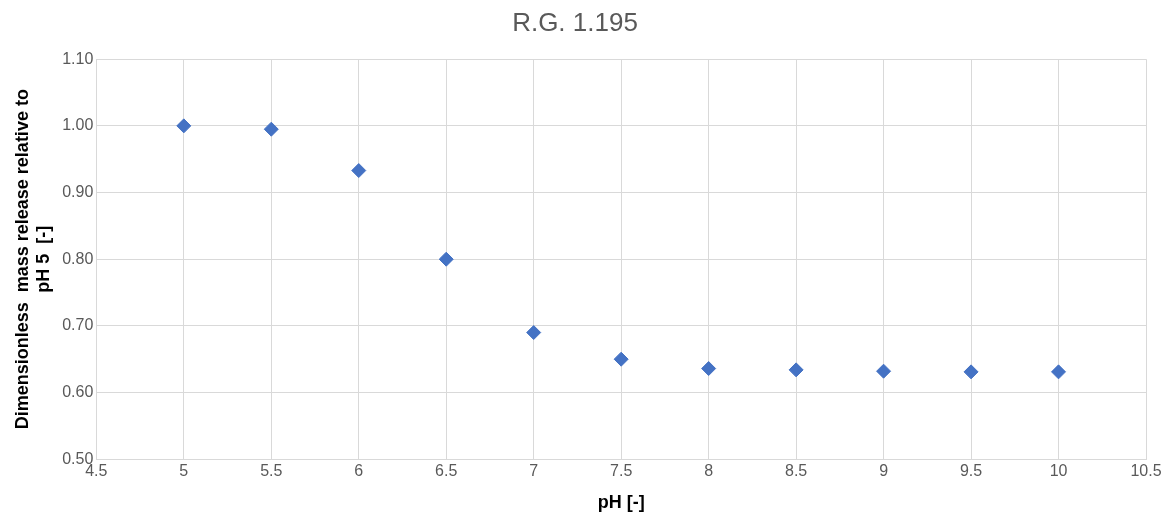  I want to click on x-tick-label: 5, so click(184, 471).